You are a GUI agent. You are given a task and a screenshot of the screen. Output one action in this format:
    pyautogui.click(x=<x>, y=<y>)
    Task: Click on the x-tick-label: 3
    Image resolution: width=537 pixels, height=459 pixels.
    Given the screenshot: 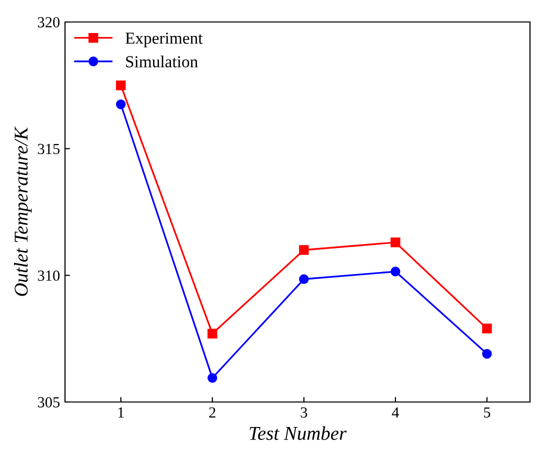 What is the action you would take?
    pyautogui.click(x=304, y=412)
    